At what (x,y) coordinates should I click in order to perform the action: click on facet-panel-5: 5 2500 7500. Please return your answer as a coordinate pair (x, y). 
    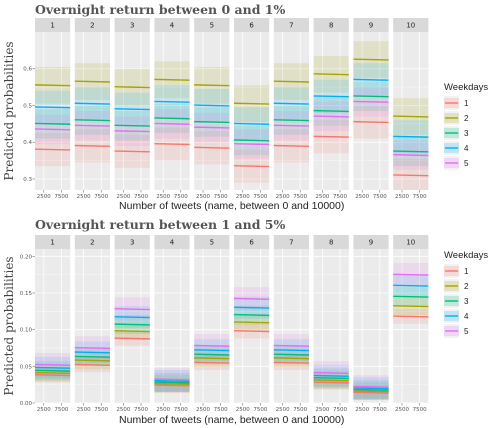
    Looking at the image, I should click on (212, 324).